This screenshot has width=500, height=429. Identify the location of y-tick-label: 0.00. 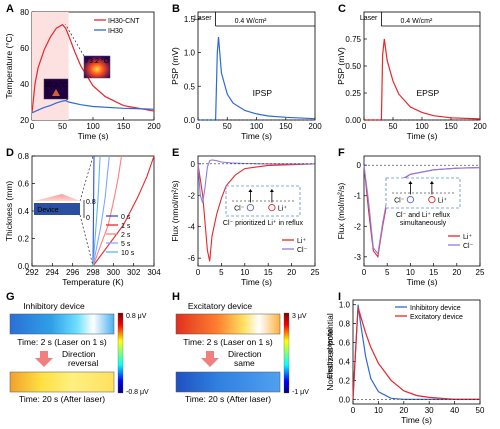
(353, 120).